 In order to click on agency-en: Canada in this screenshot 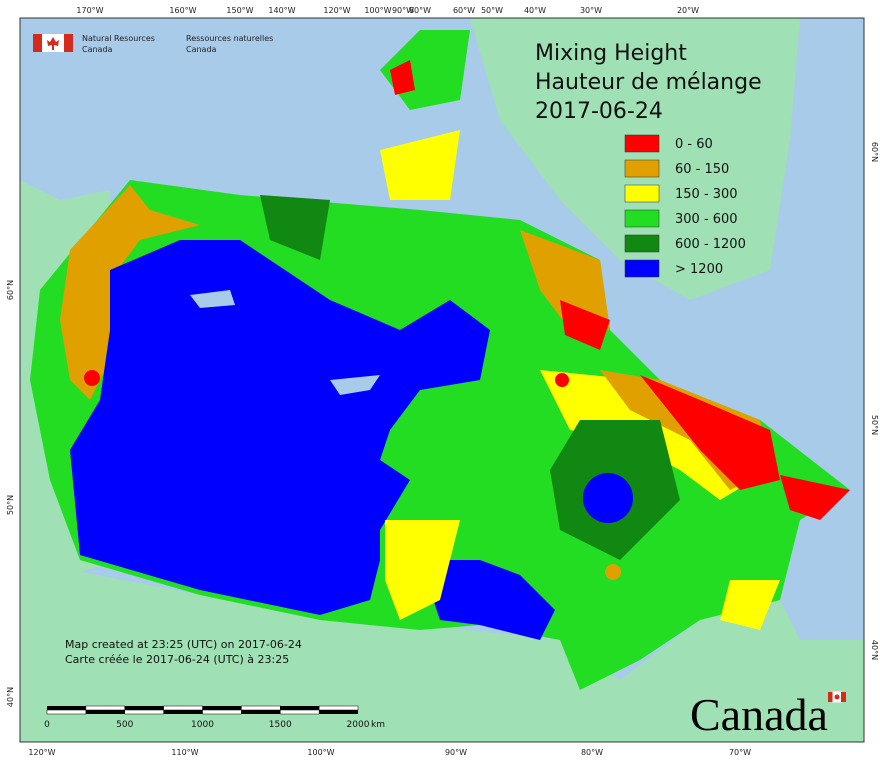, I will do `click(97, 49)`.